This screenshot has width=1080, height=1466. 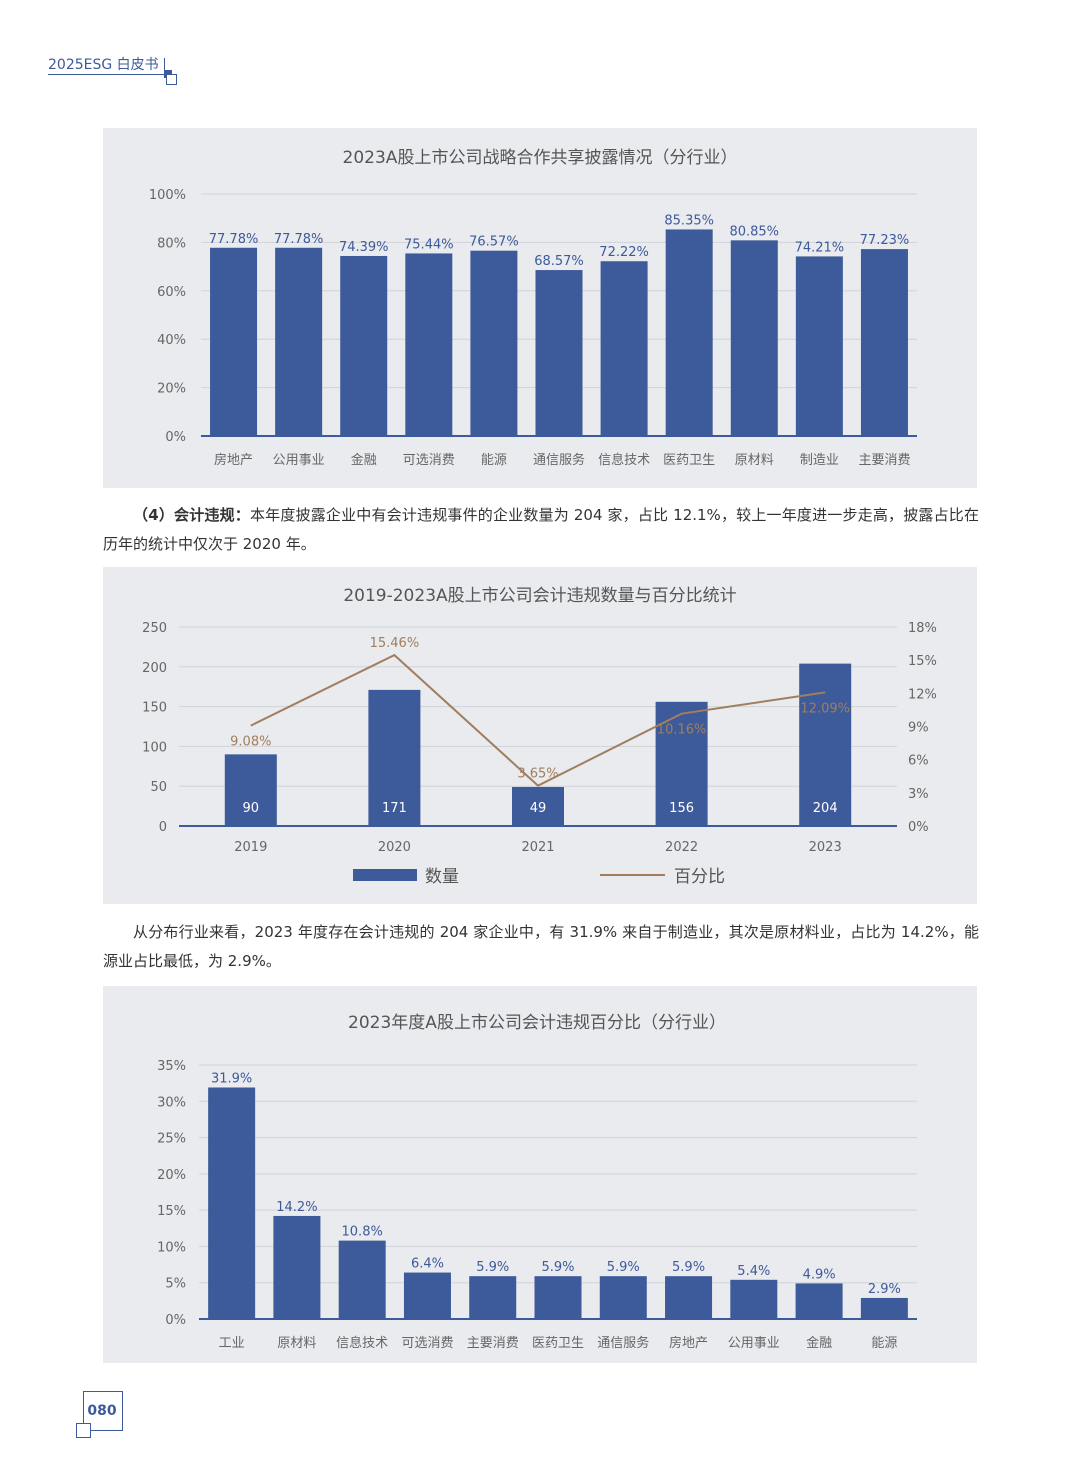 I want to click on page-number: 080, so click(x=102, y=1411).